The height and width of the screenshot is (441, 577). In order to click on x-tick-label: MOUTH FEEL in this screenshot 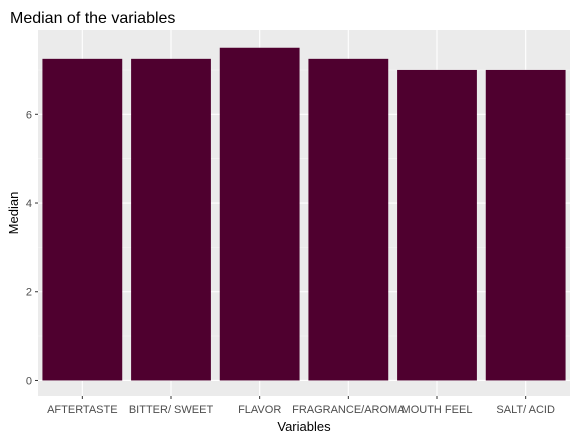, I will do `click(437, 410)`.